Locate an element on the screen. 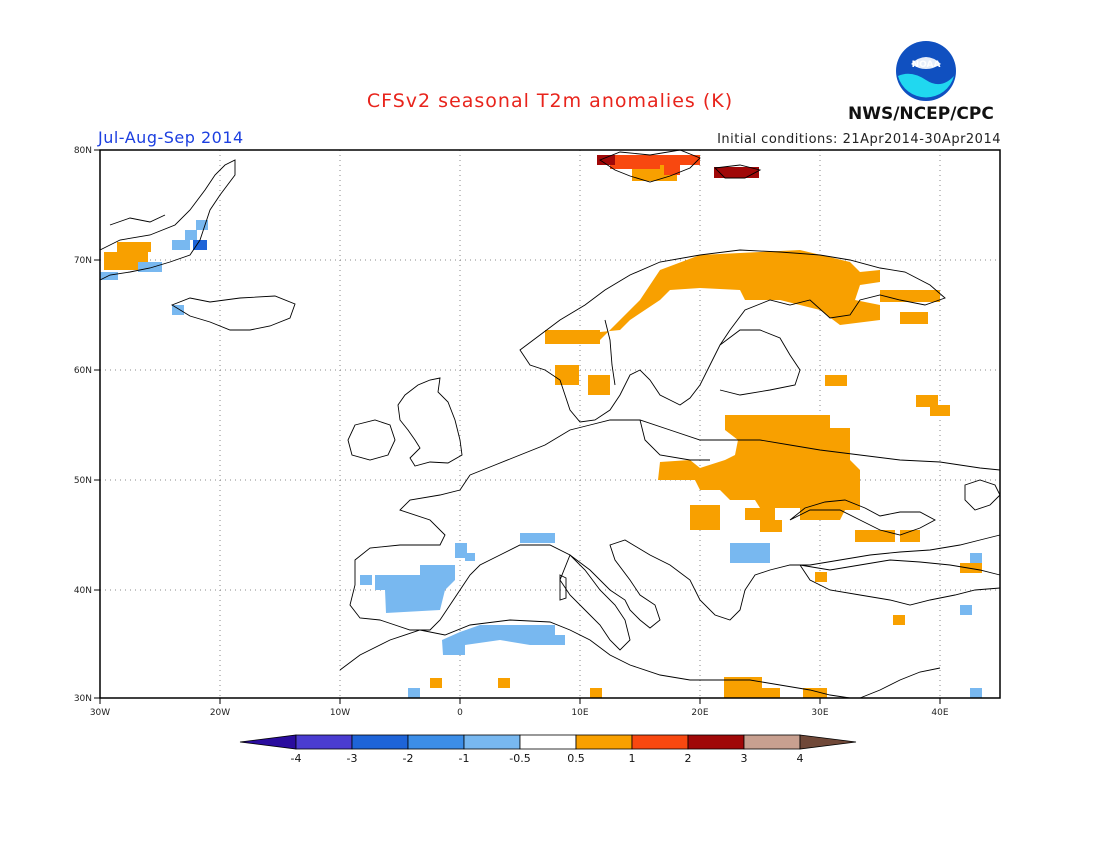 This screenshot has width=1100, height=850. very-strong-warm-anomaly-field is located at coordinates (678, 166).